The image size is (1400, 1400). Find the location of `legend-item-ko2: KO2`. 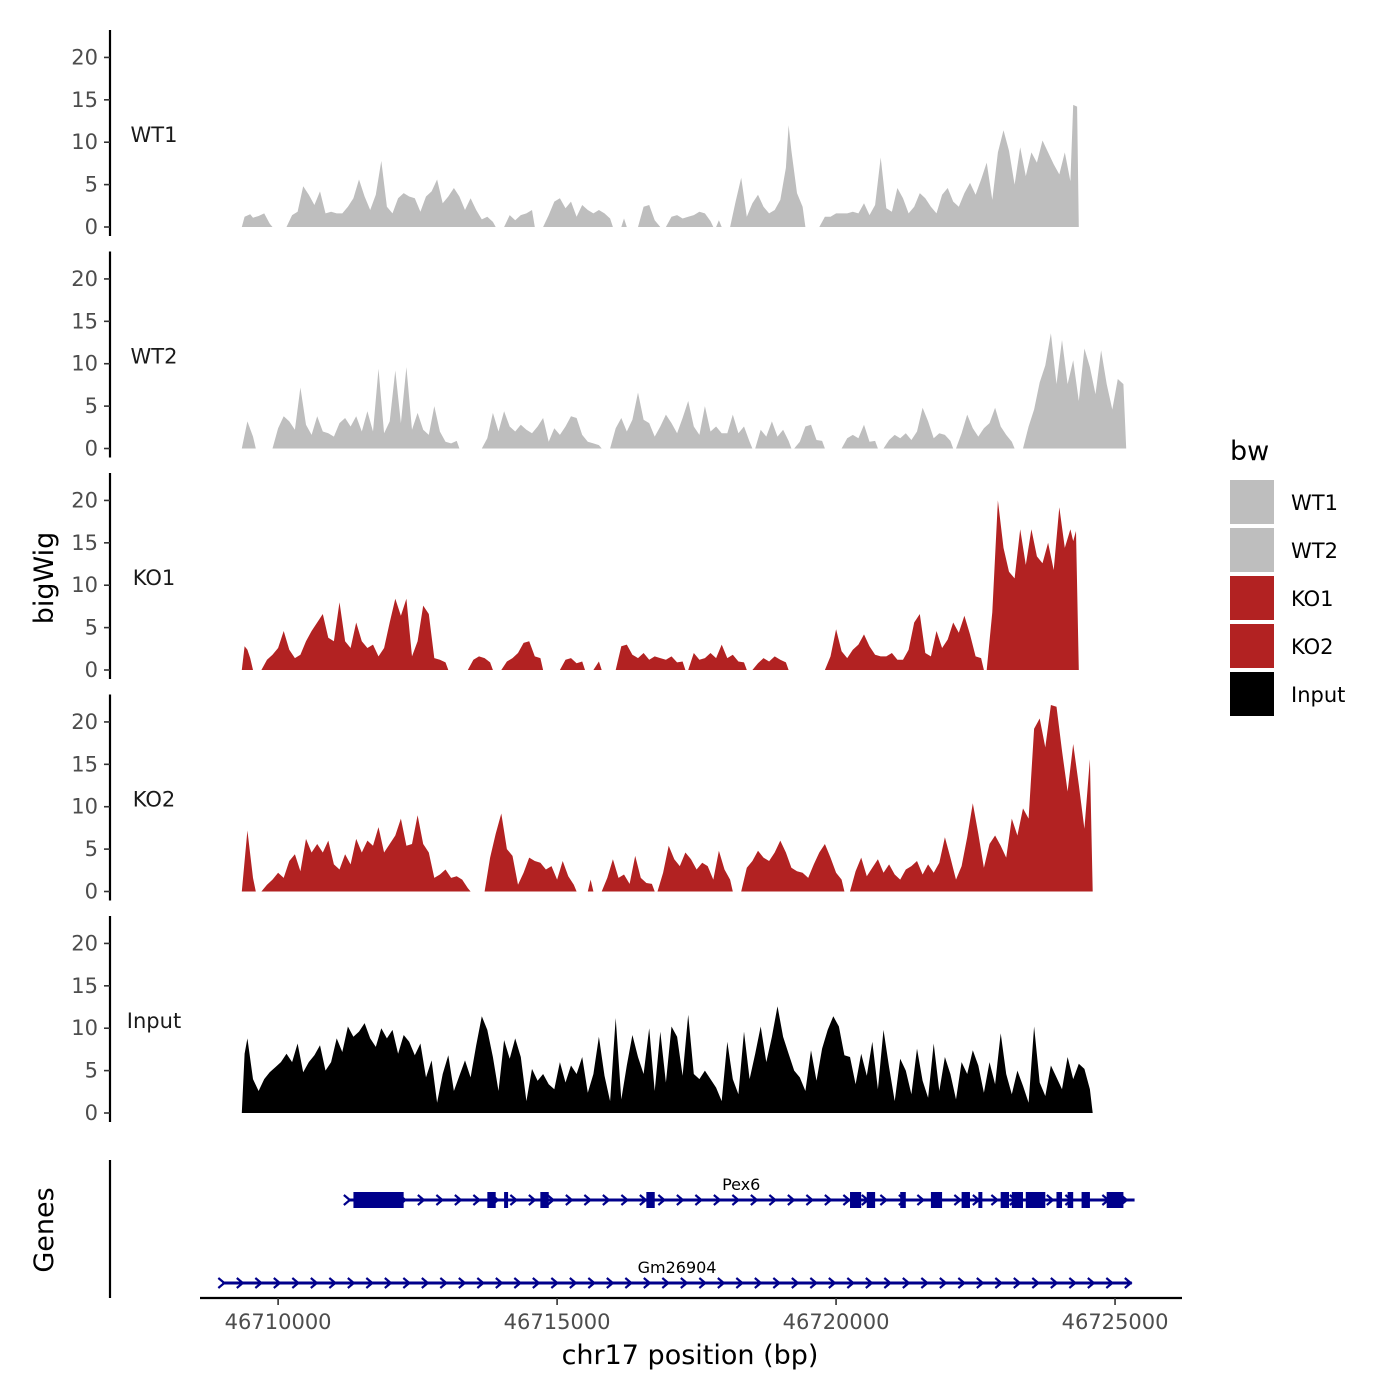

legend-item-ko2: KO2 is located at coordinates (1282, 646).